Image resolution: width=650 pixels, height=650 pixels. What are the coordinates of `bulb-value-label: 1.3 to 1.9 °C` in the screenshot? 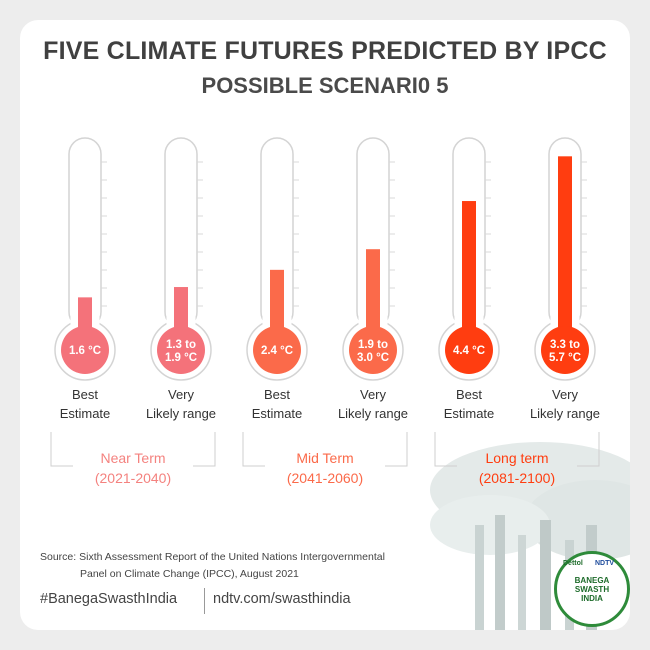 It's located at (181, 351).